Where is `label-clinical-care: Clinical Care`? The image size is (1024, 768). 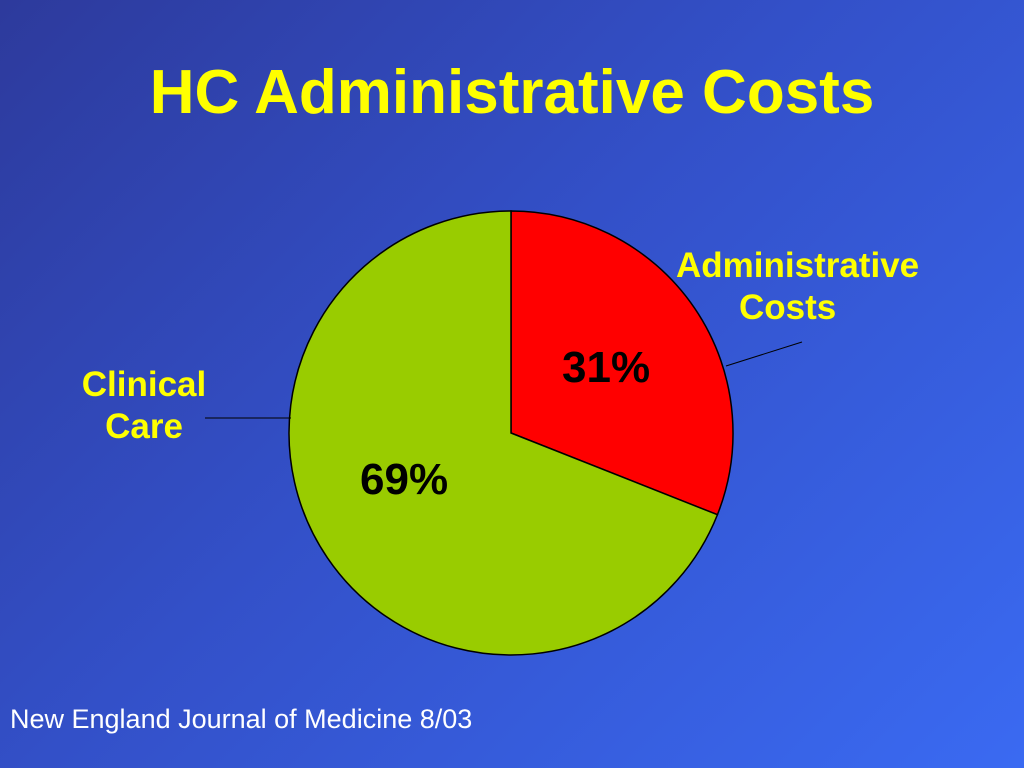 label-clinical-care: Clinical Care is located at coordinates (144, 406).